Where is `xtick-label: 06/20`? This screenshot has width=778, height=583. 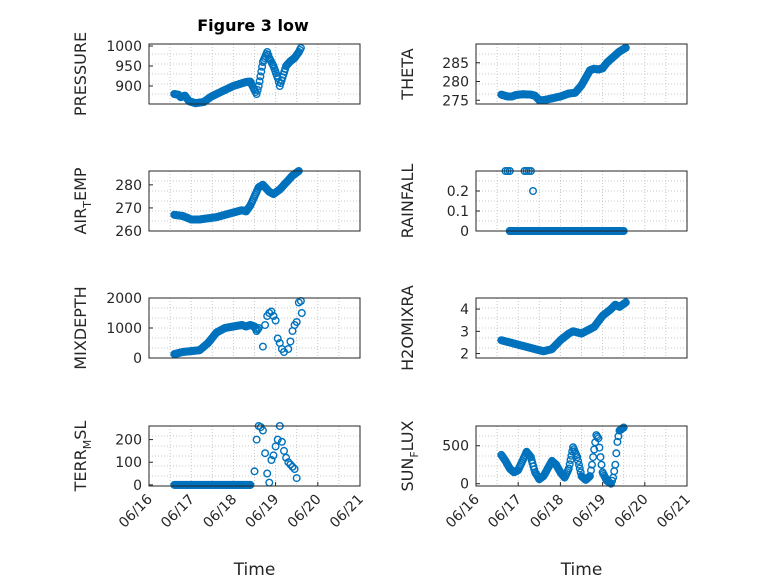 xtick-label: 06/20 is located at coordinates (632, 512).